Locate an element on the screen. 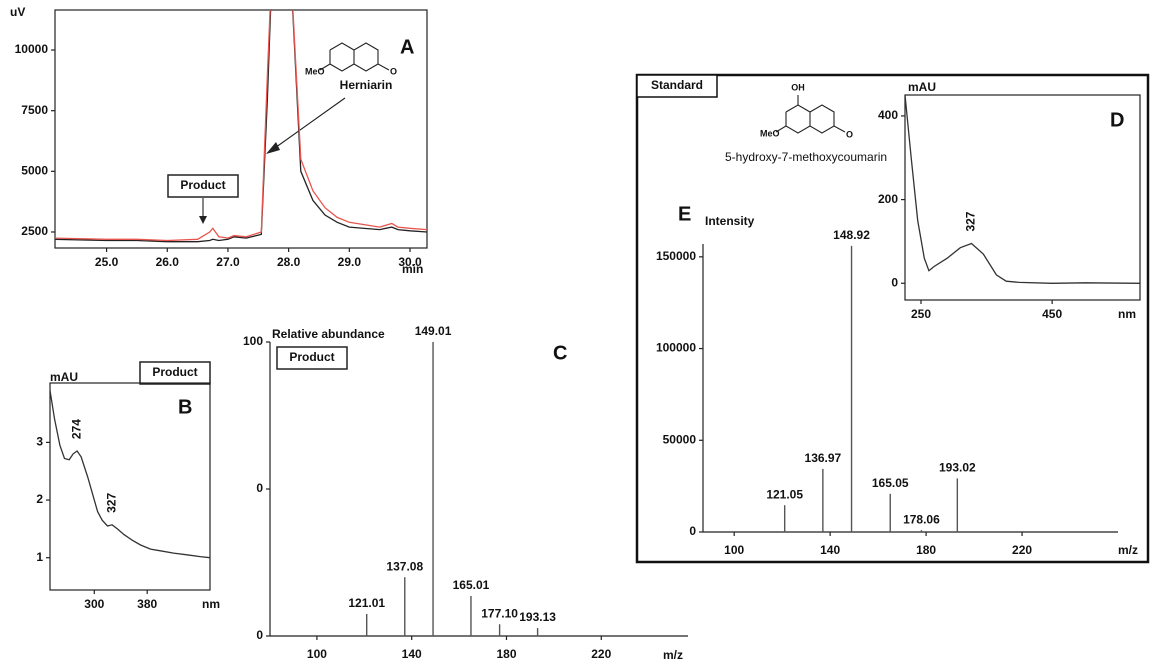 This screenshot has height=666, width=1158. y-axis-label: Intensity is located at coordinates (730, 221).